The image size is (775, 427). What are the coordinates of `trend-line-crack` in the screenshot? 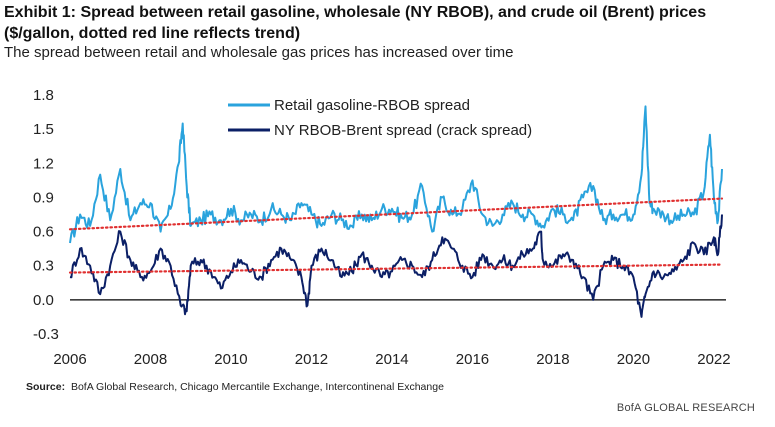 It's located at (396, 268).